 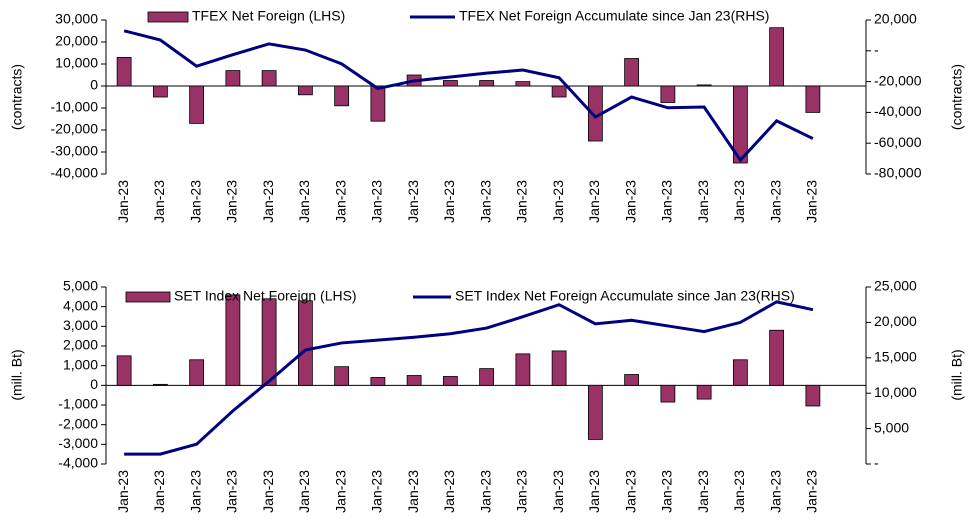 What do you see at coordinates (75, 151) in the screenshot?
I see `y-tick-label: -30,000` at bounding box center [75, 151].